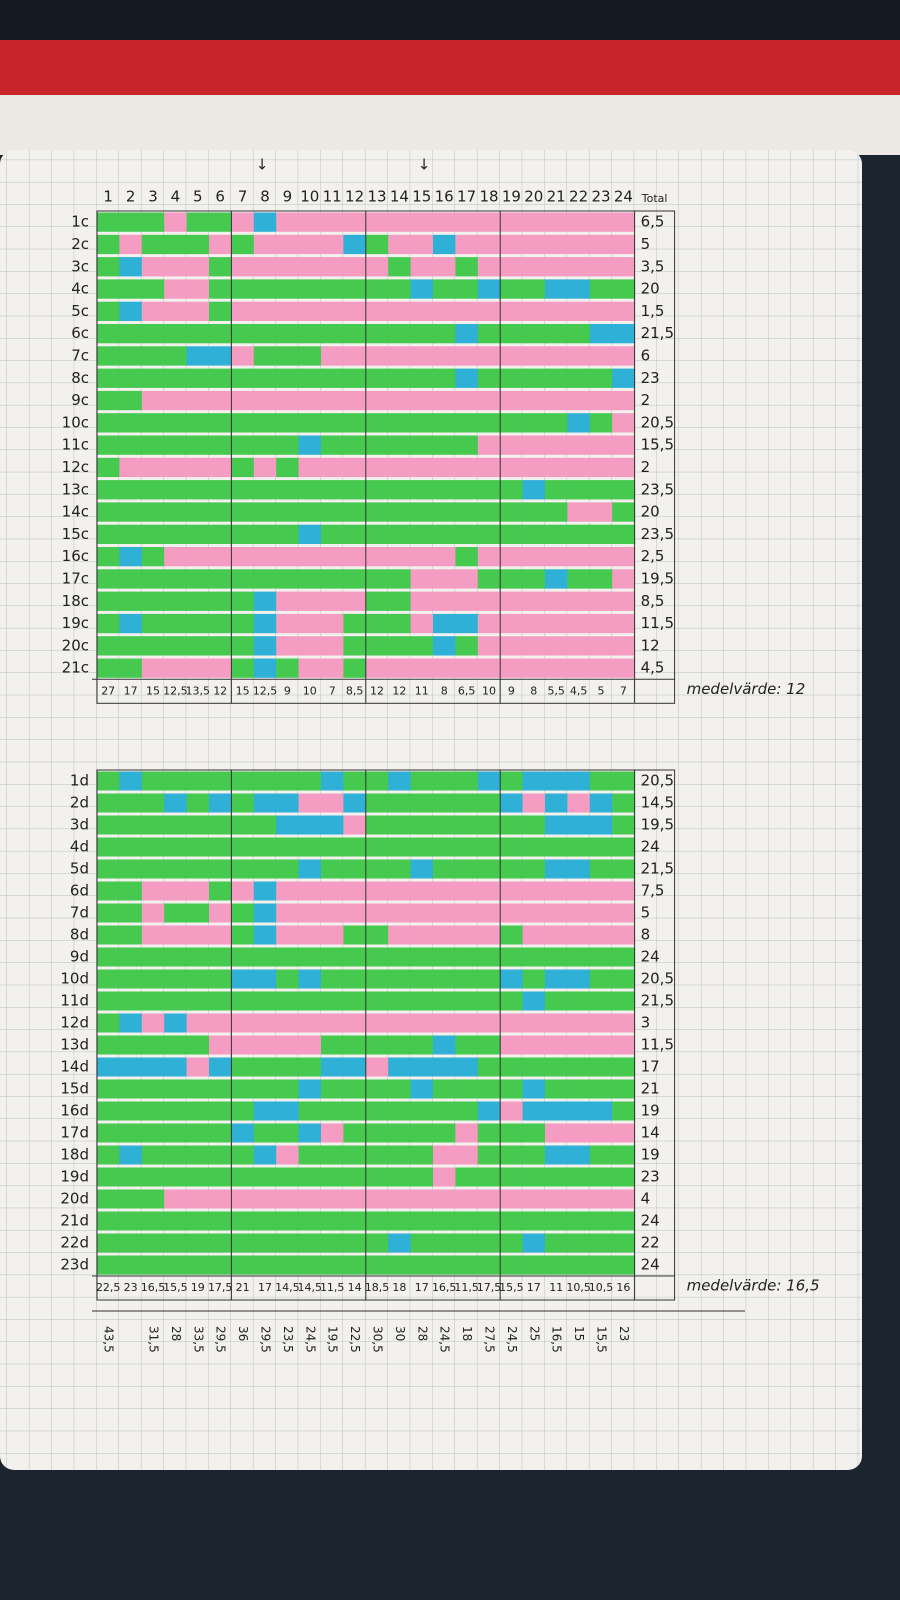 The width and height of the screenshot is (900, 1600). What do you see at coordinates (243, 690) in the screenshot?
I see `column-sum: 15` at bounding box center [243, 690].